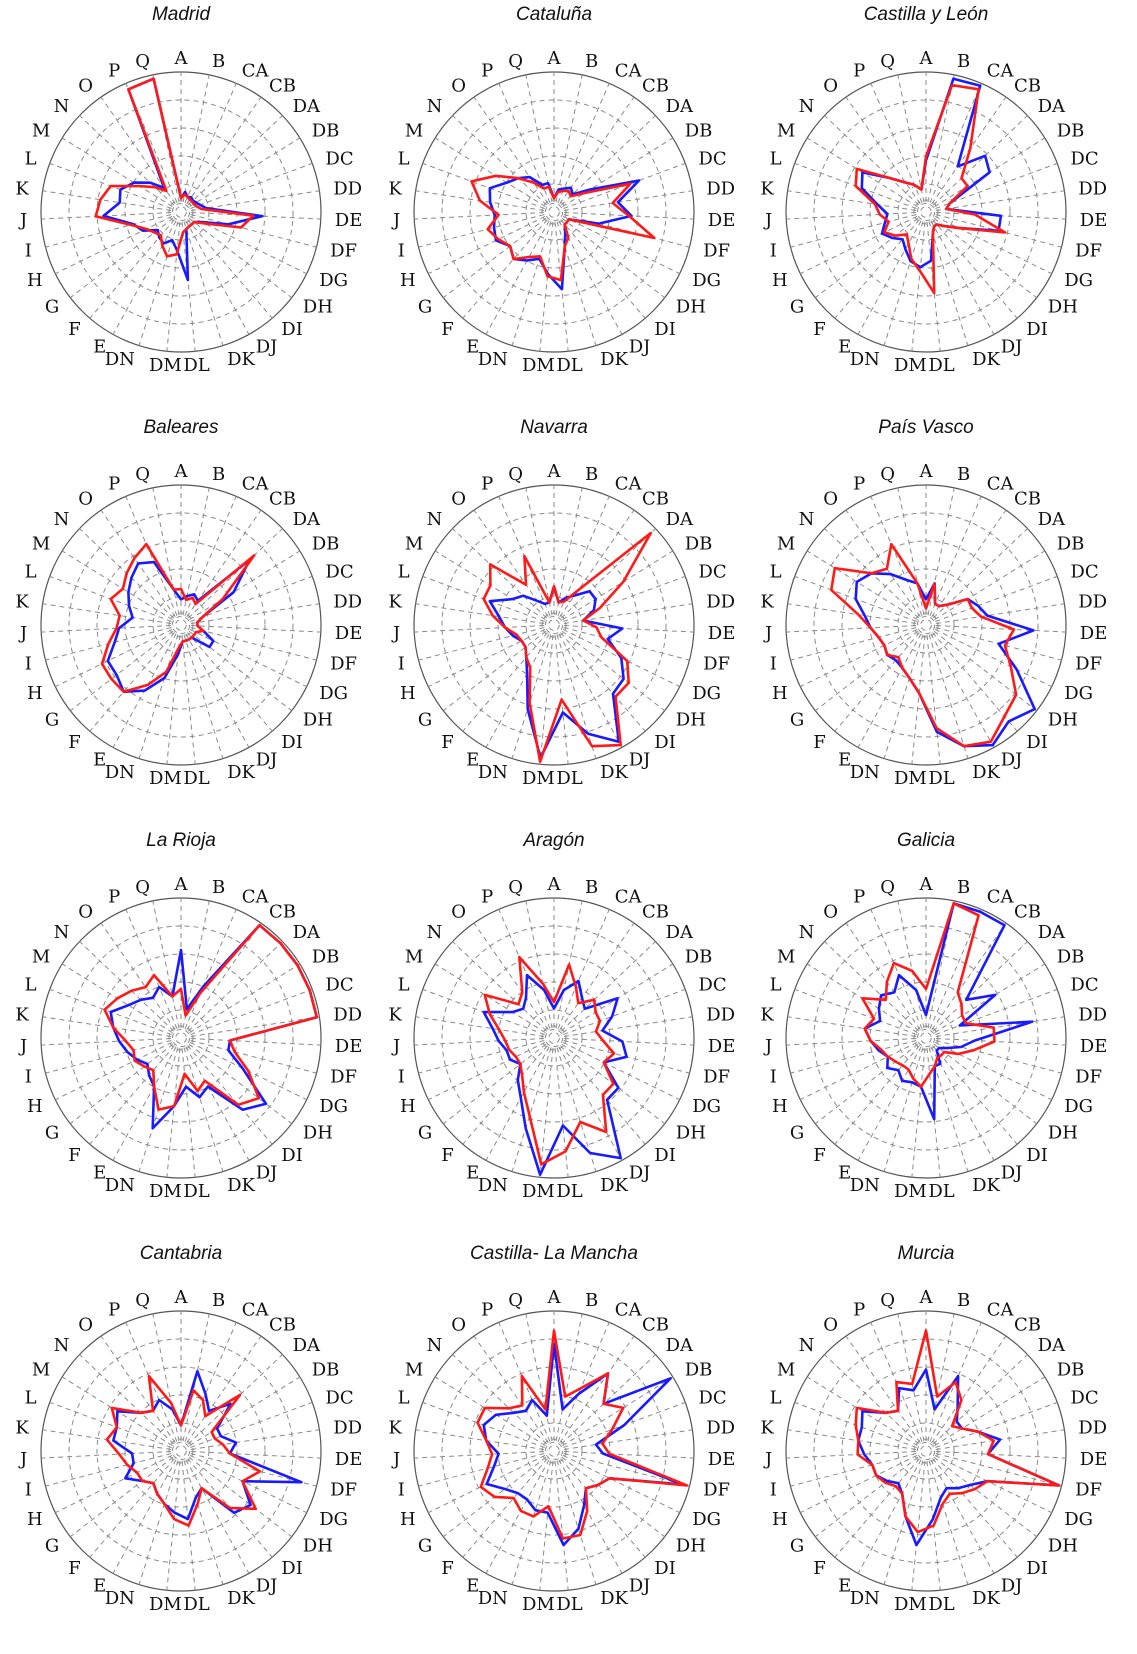  What do you see at coordinates (458, 86) in the screenshot?
I see `axis-label: O` at bounding box center [458, 86].